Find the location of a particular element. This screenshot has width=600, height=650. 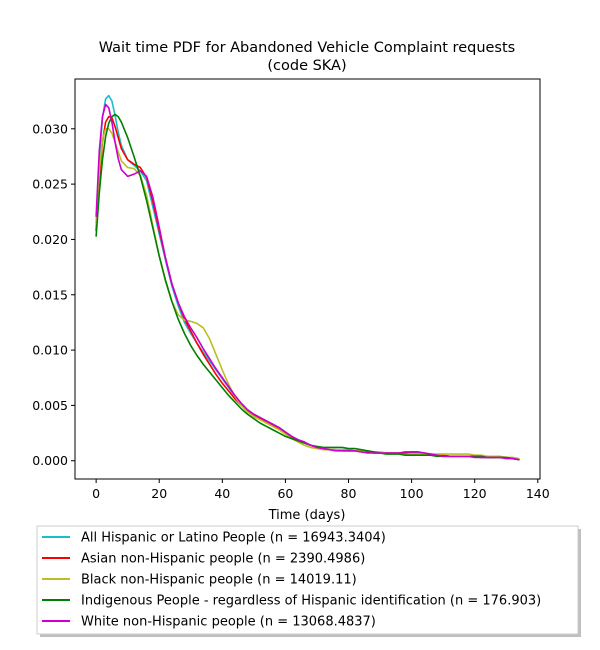

legend-label-2: Black non-Hispanic people (n = 14019.11) is located at coordinates (219, 580).